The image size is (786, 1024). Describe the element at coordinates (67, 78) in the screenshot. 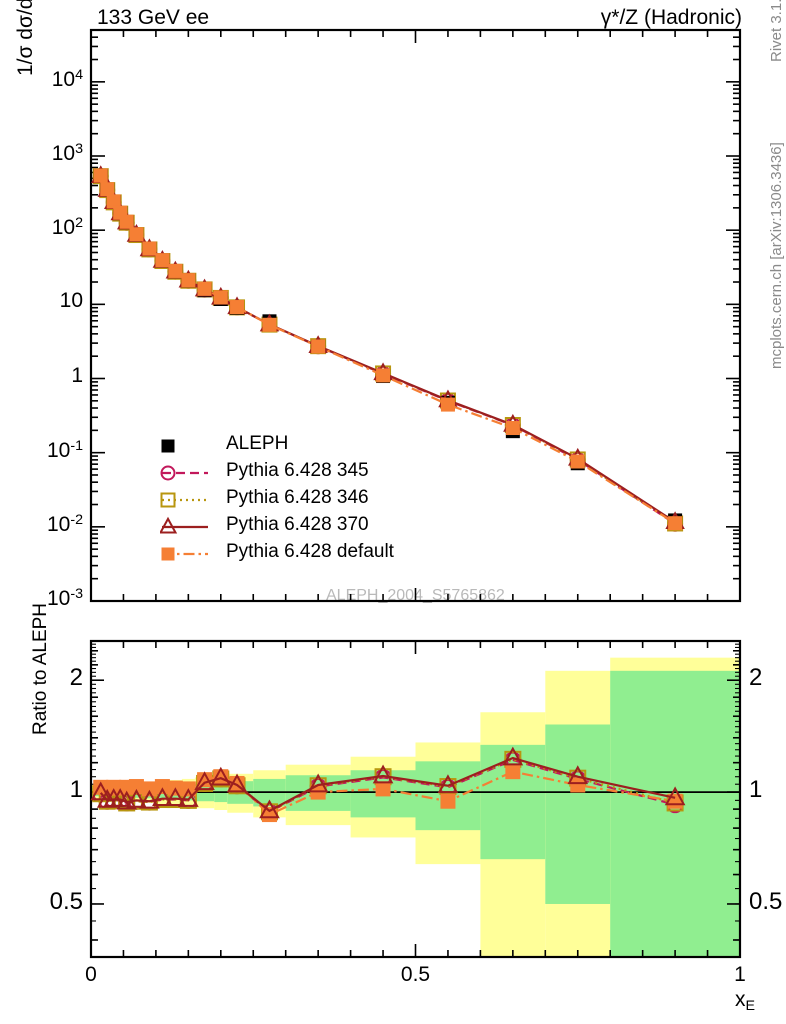

I see `main-ytick-0: 10⁴` at that location.